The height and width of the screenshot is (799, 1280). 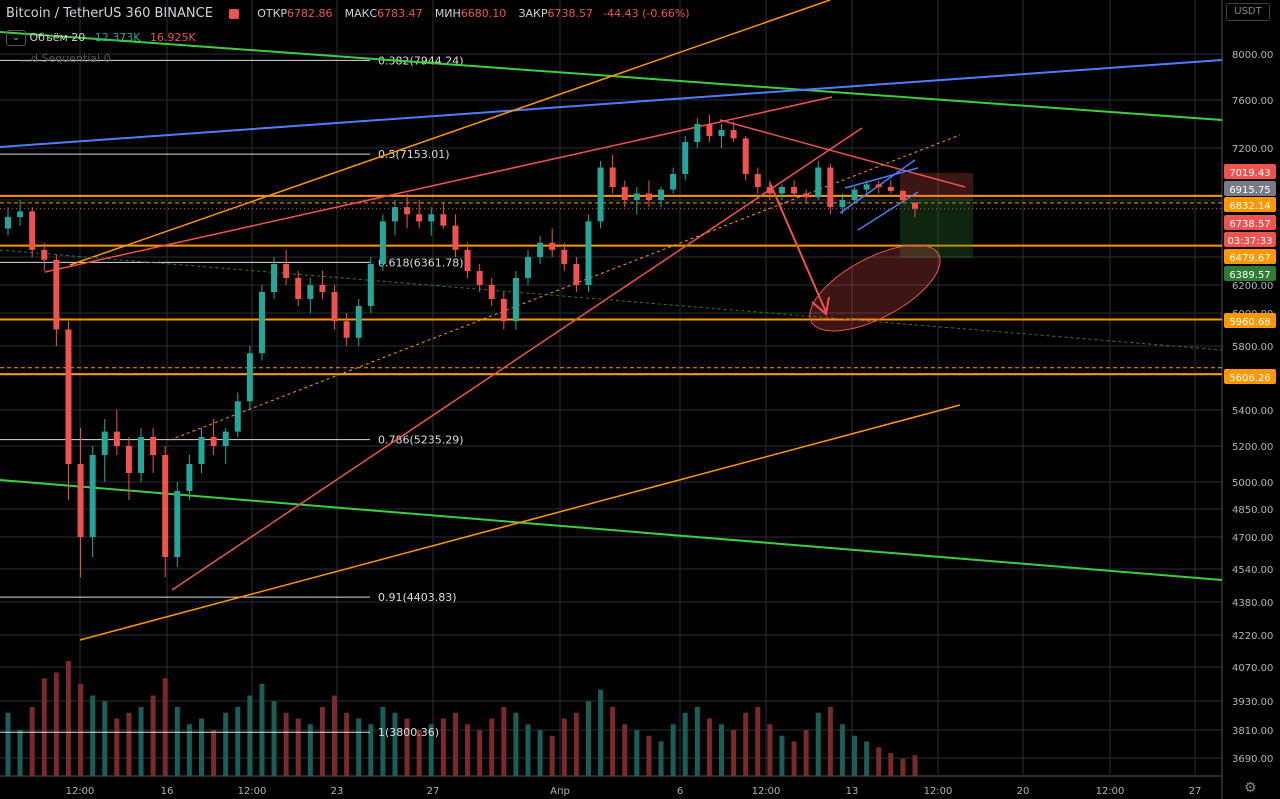 I want to click on price-tick-label: 7200.00, so click(x=1252, y=149).